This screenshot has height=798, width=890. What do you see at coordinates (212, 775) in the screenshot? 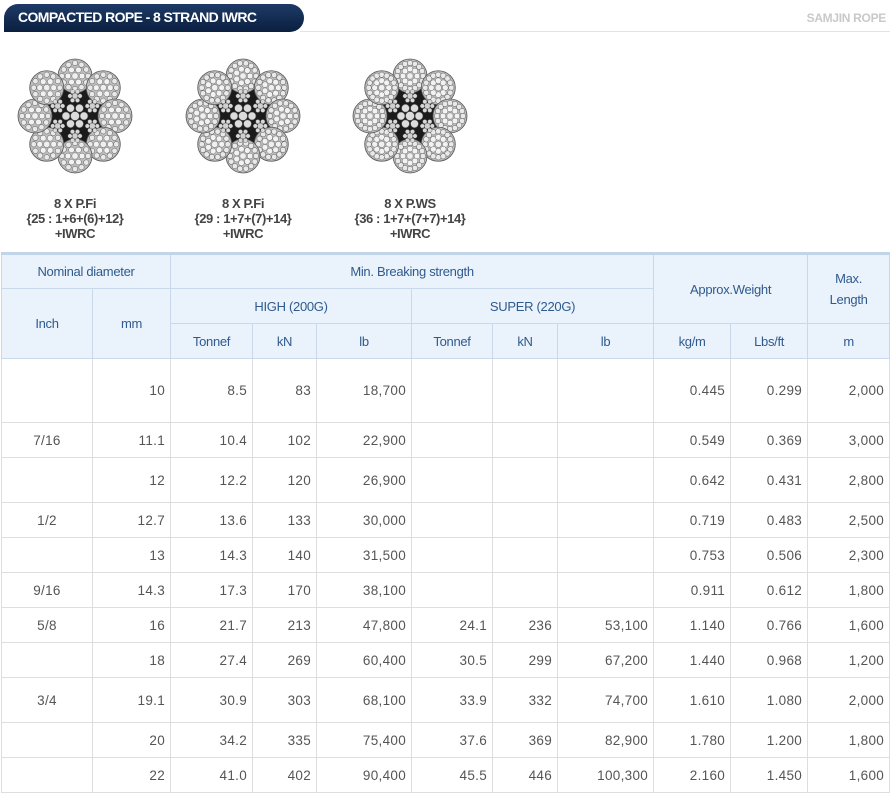
I see `cell-high-tonnef: 41.0` at bounding box center [212, 775].